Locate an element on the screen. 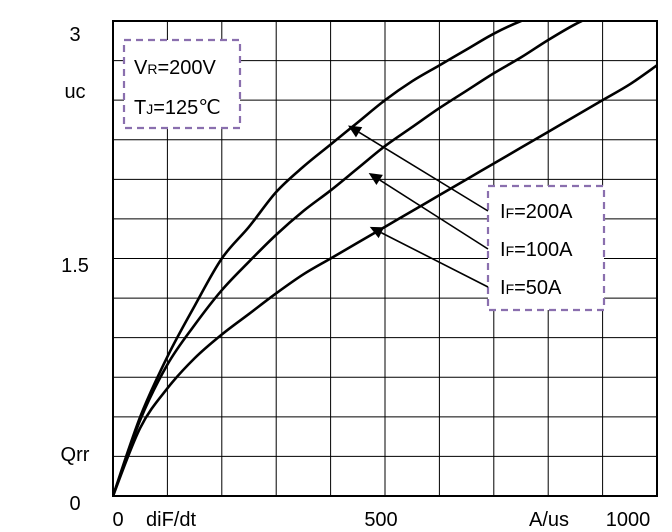 The height and width of the screenshot is (532, 672). legend: IF=200A IF=100A IF=50A is located at coordinates (536, 250).